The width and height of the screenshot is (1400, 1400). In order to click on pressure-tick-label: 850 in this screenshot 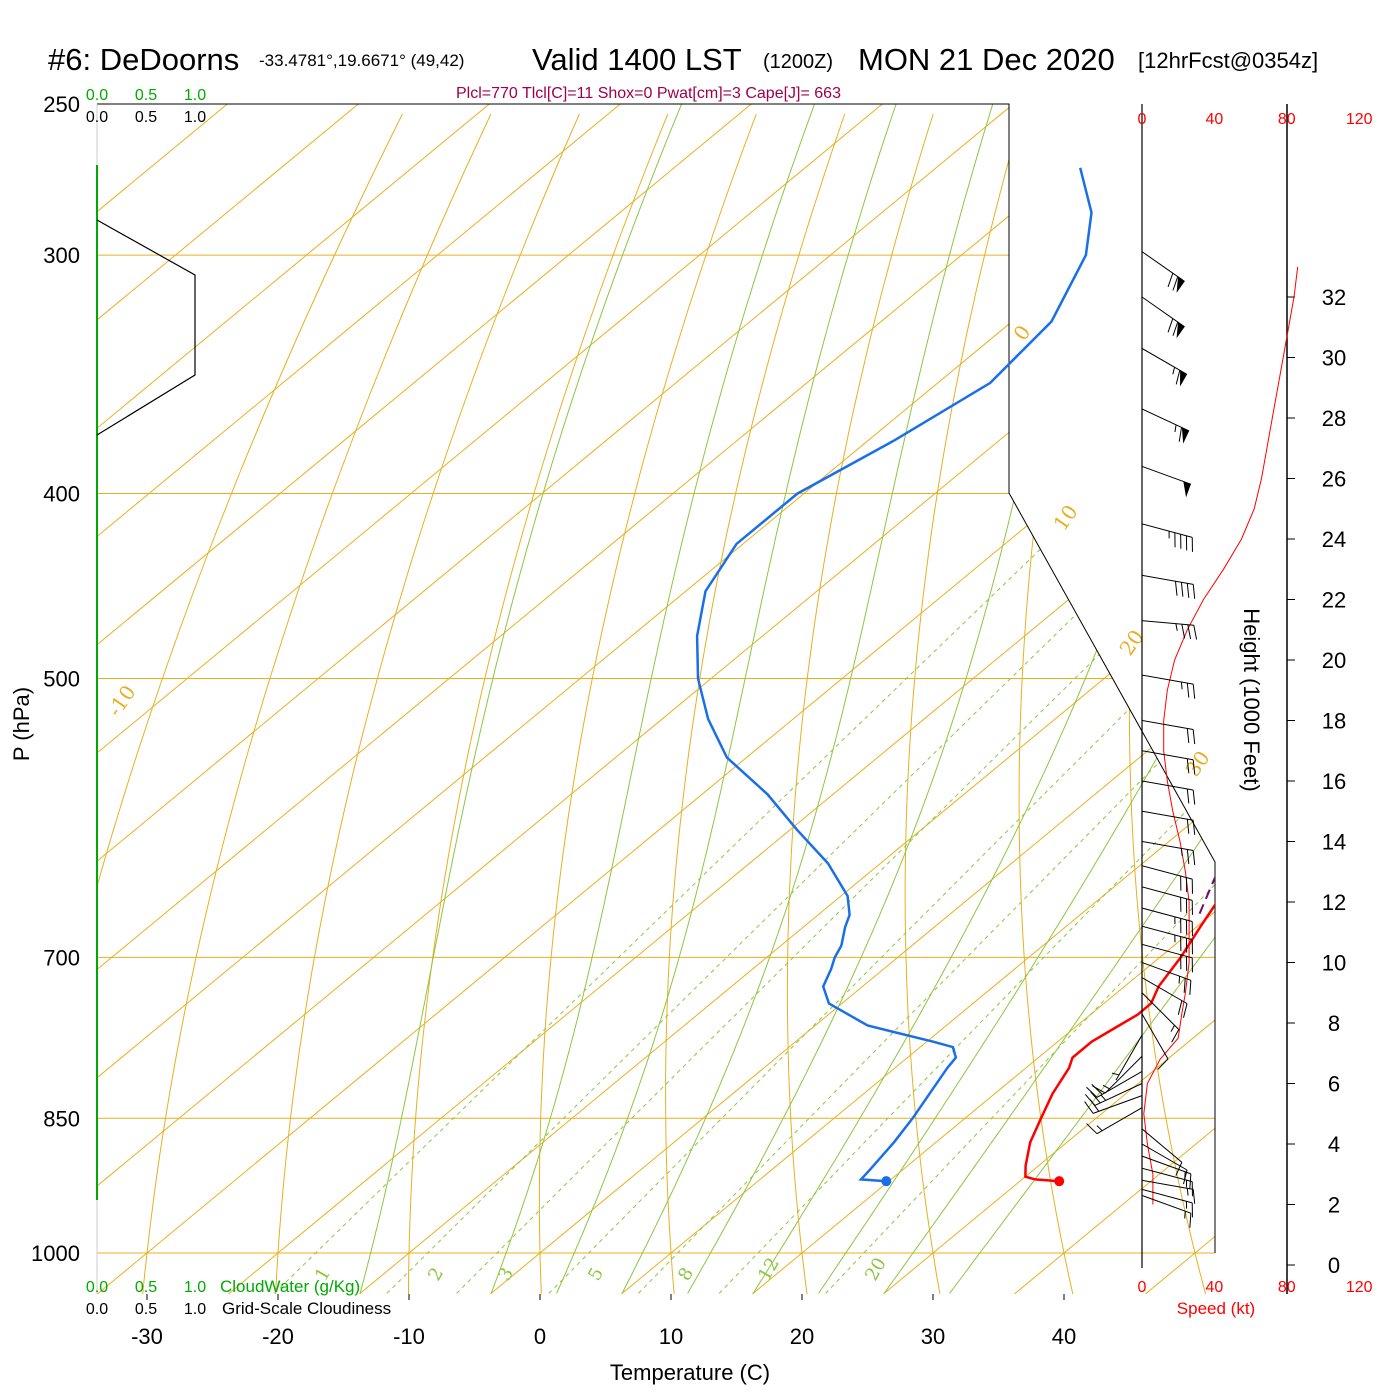, I will do `click(61, 1118)`.